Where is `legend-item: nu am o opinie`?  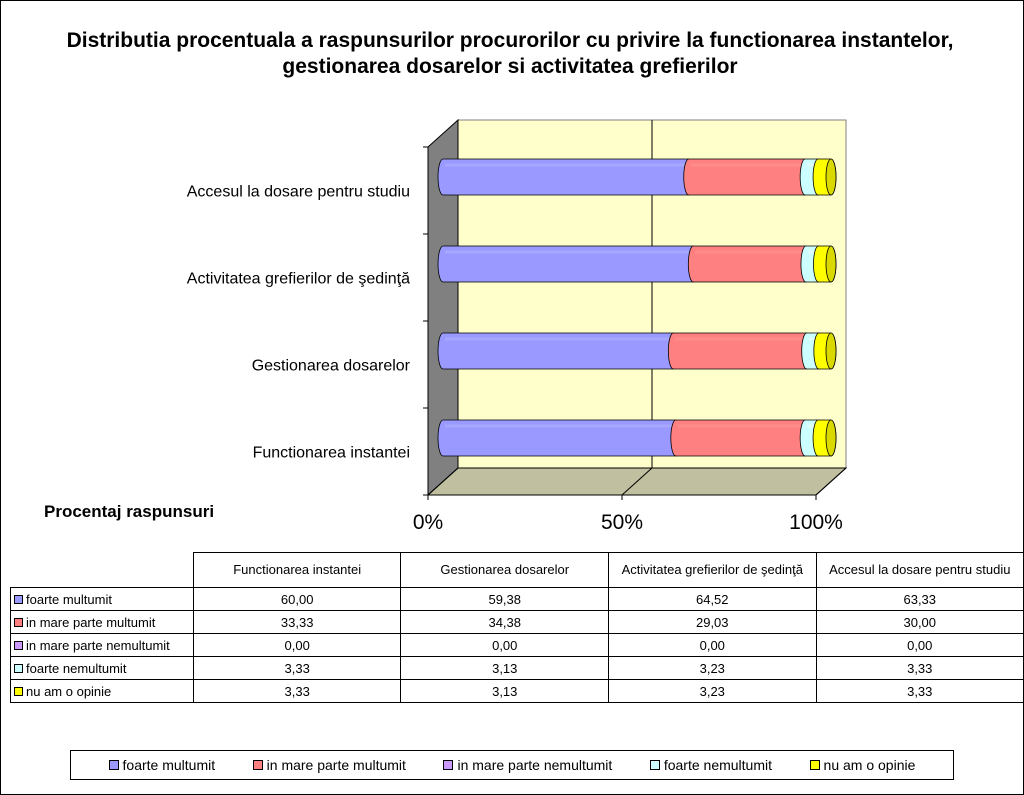 legend-item: nu am o opinie is located at coordinates (862, 765).